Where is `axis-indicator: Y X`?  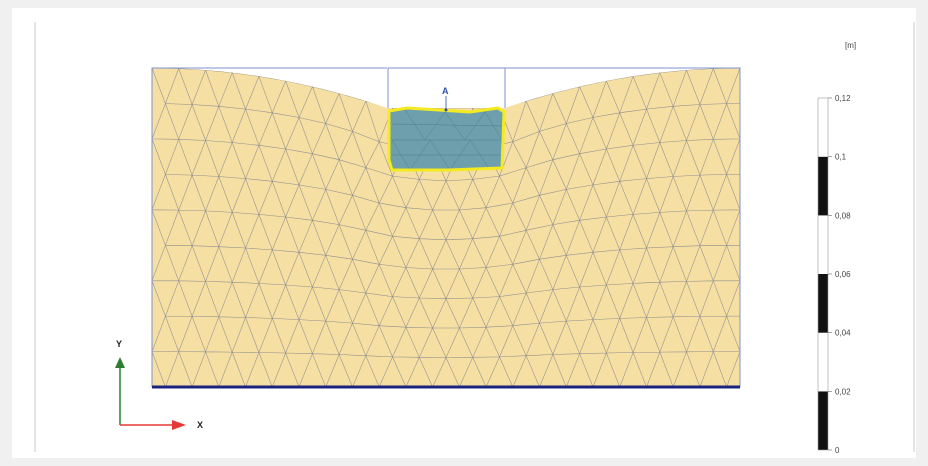 axis-indicator: Y X is located at coordinates (159, 384).